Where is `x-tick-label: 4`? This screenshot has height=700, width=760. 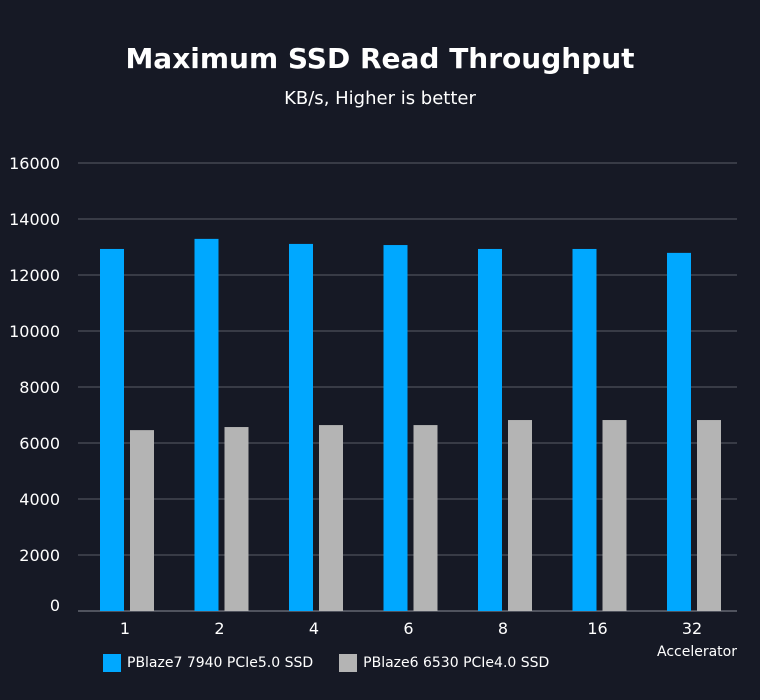
x-tick-label: 4 is located at coordinates (314, 628).